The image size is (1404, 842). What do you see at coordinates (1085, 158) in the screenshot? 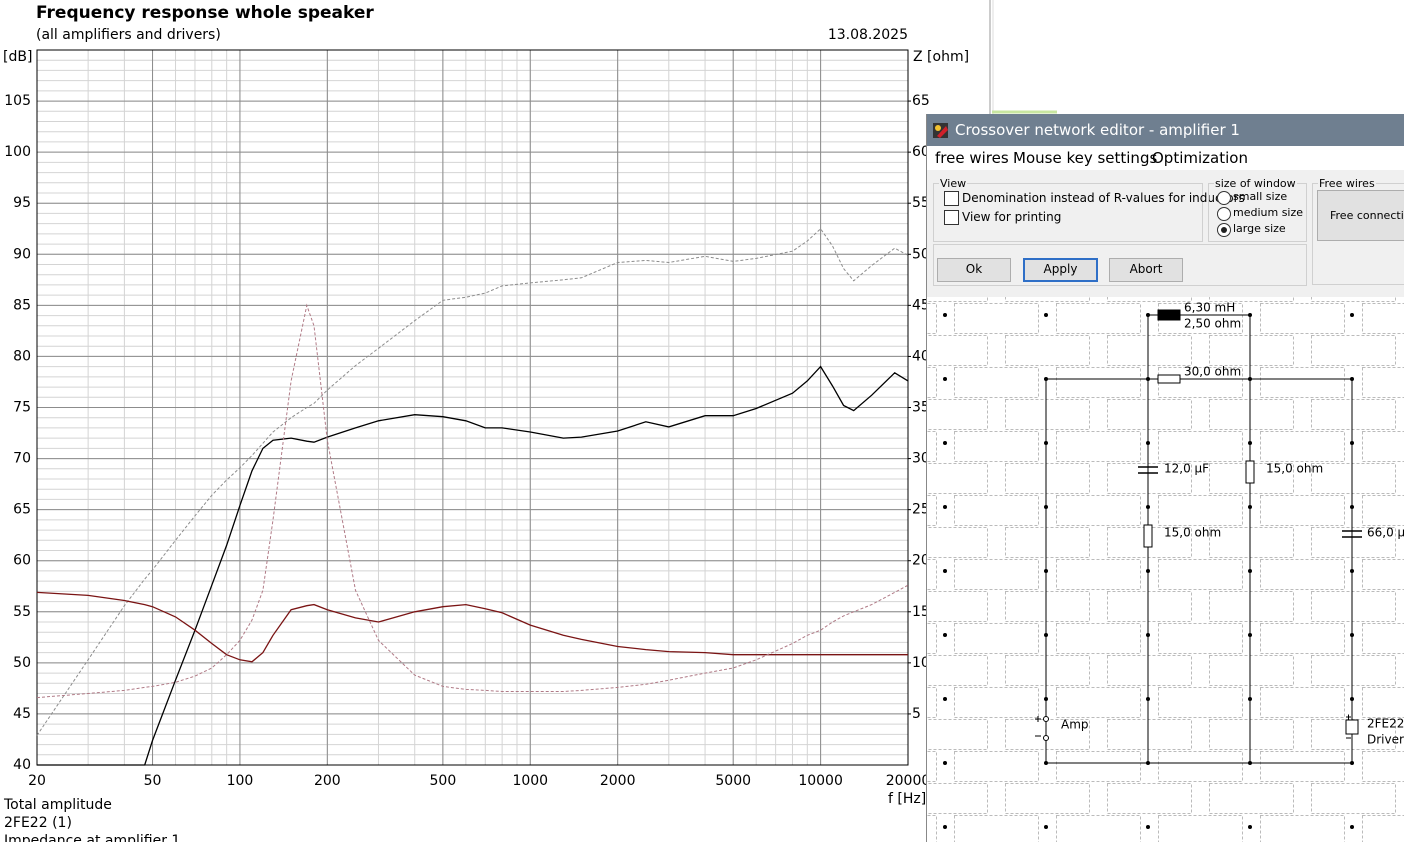
I see `menu-item: Mouse key settings` at bounding box center [1085, 158].